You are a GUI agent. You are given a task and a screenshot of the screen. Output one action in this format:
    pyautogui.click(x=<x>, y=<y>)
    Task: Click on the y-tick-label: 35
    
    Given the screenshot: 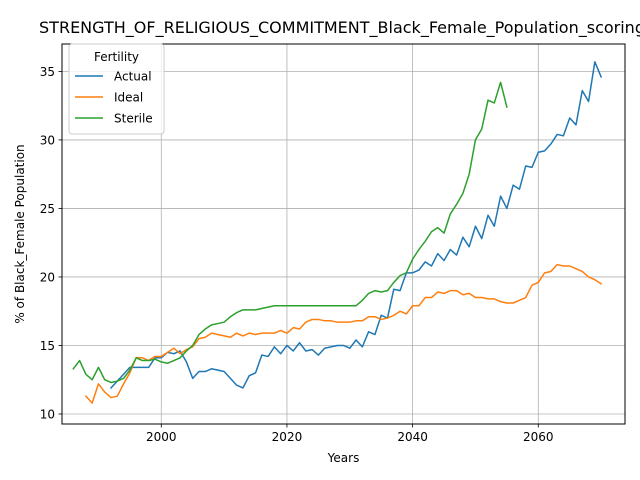 What is the action you would take?
    pyautogui.click(x=47, y=72)
    